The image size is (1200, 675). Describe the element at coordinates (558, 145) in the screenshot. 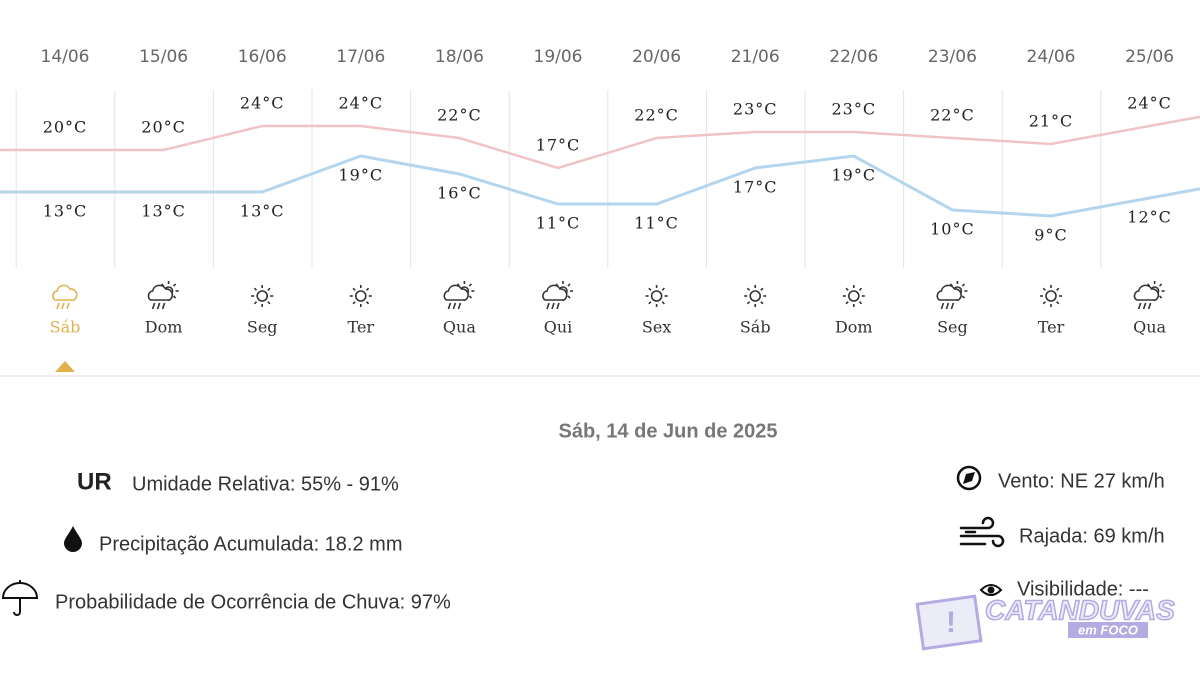

I see `max-temperature: 17°C` at that location.